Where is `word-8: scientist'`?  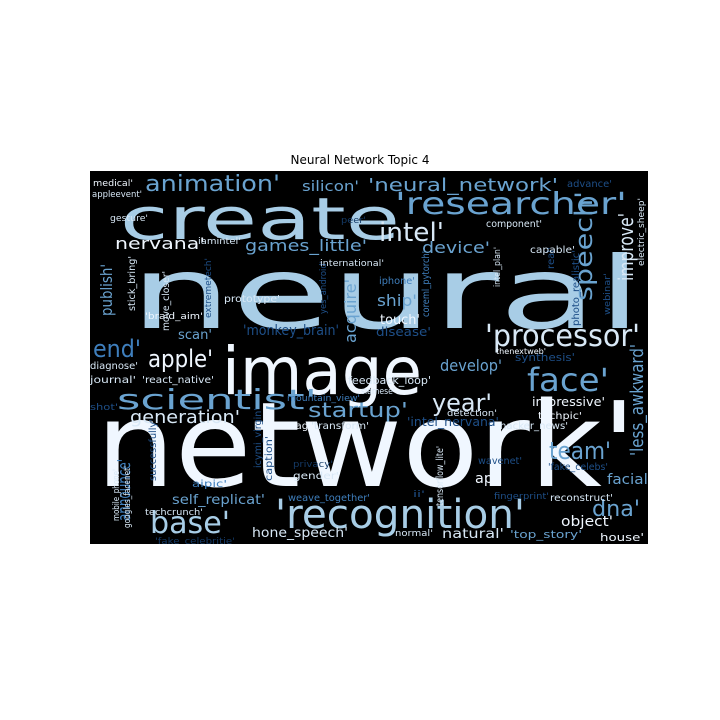
word-8: scientist' is located at coordinates (217, 399).